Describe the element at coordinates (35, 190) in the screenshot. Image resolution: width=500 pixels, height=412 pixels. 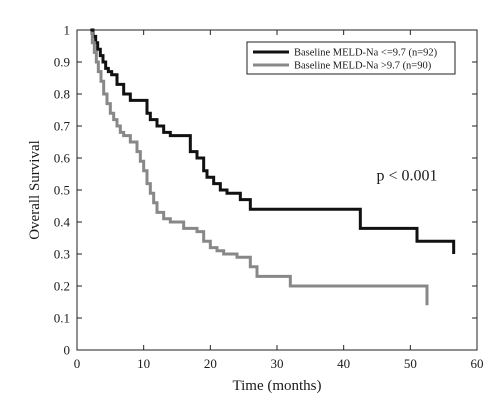
I see `y-axis-title: Overall Survival` at that location.